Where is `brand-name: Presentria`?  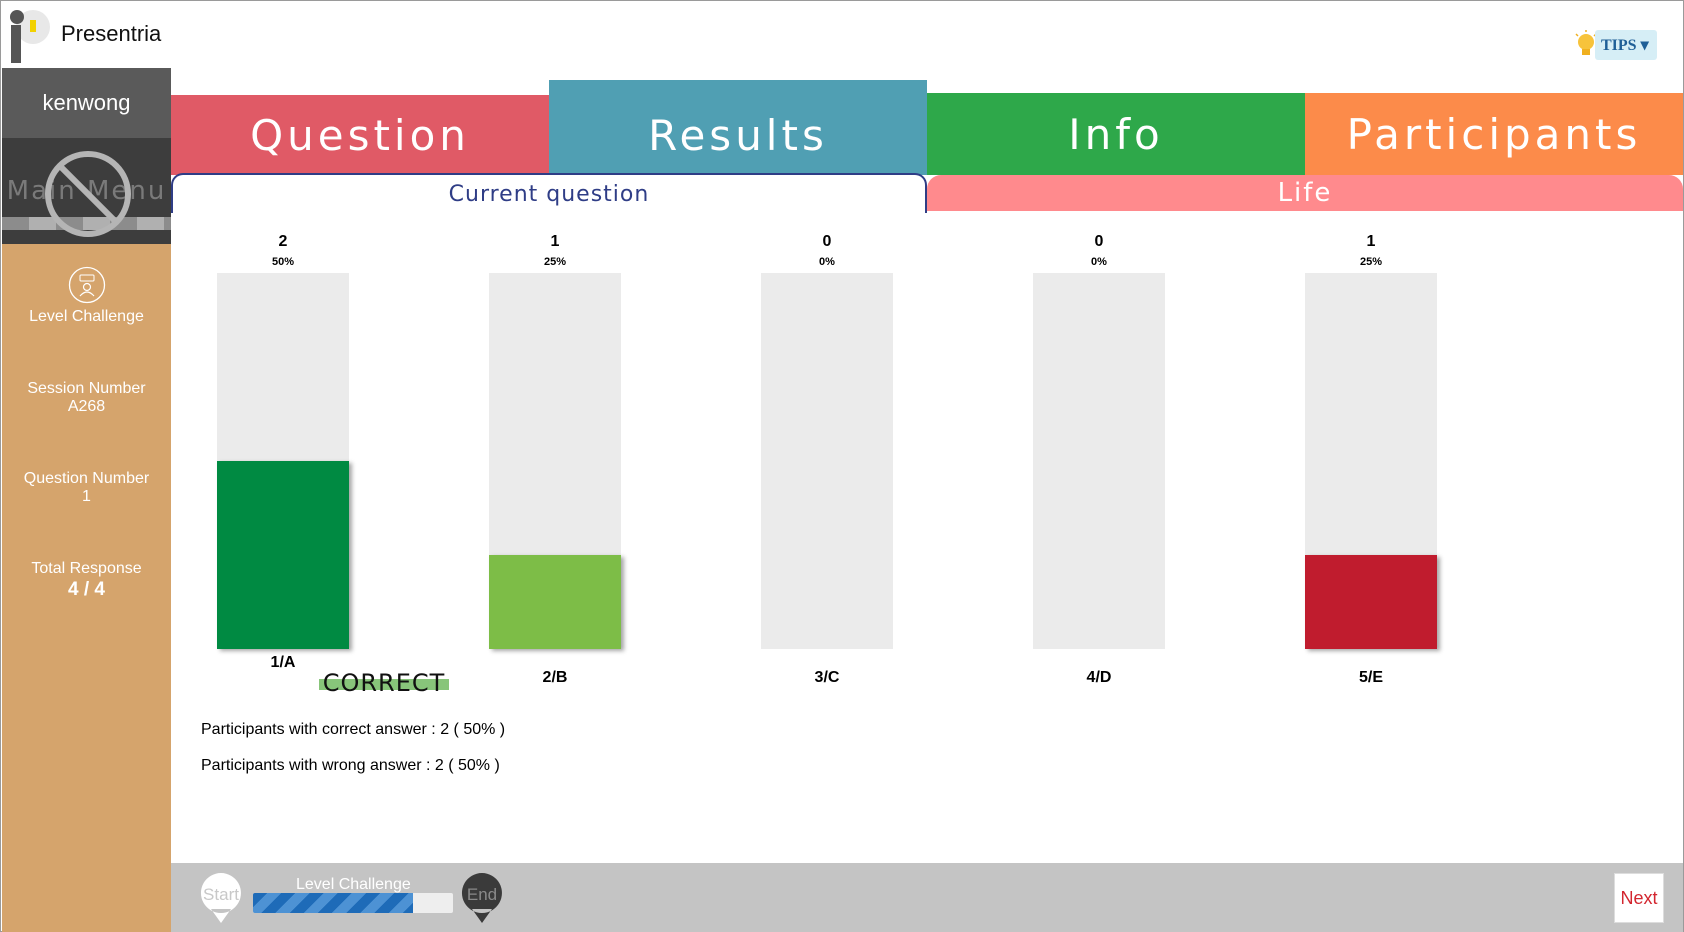
brand-name: Presentria is located at coordinates (111, 33).